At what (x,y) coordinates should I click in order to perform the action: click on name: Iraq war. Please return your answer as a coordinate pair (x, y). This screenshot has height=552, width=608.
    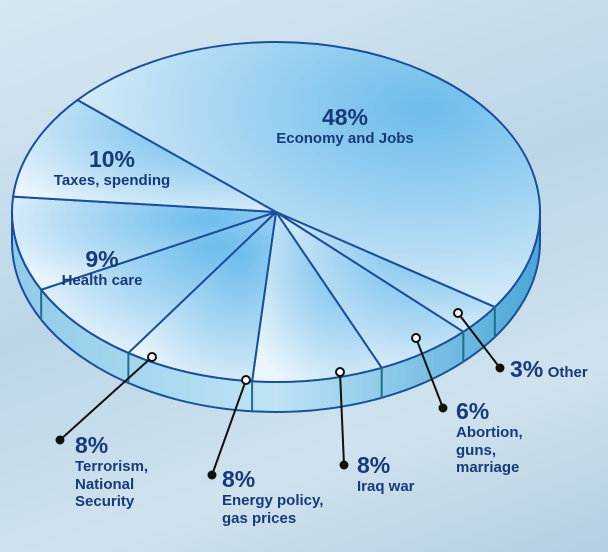
    Looking at the image, I should click on (386, 487).